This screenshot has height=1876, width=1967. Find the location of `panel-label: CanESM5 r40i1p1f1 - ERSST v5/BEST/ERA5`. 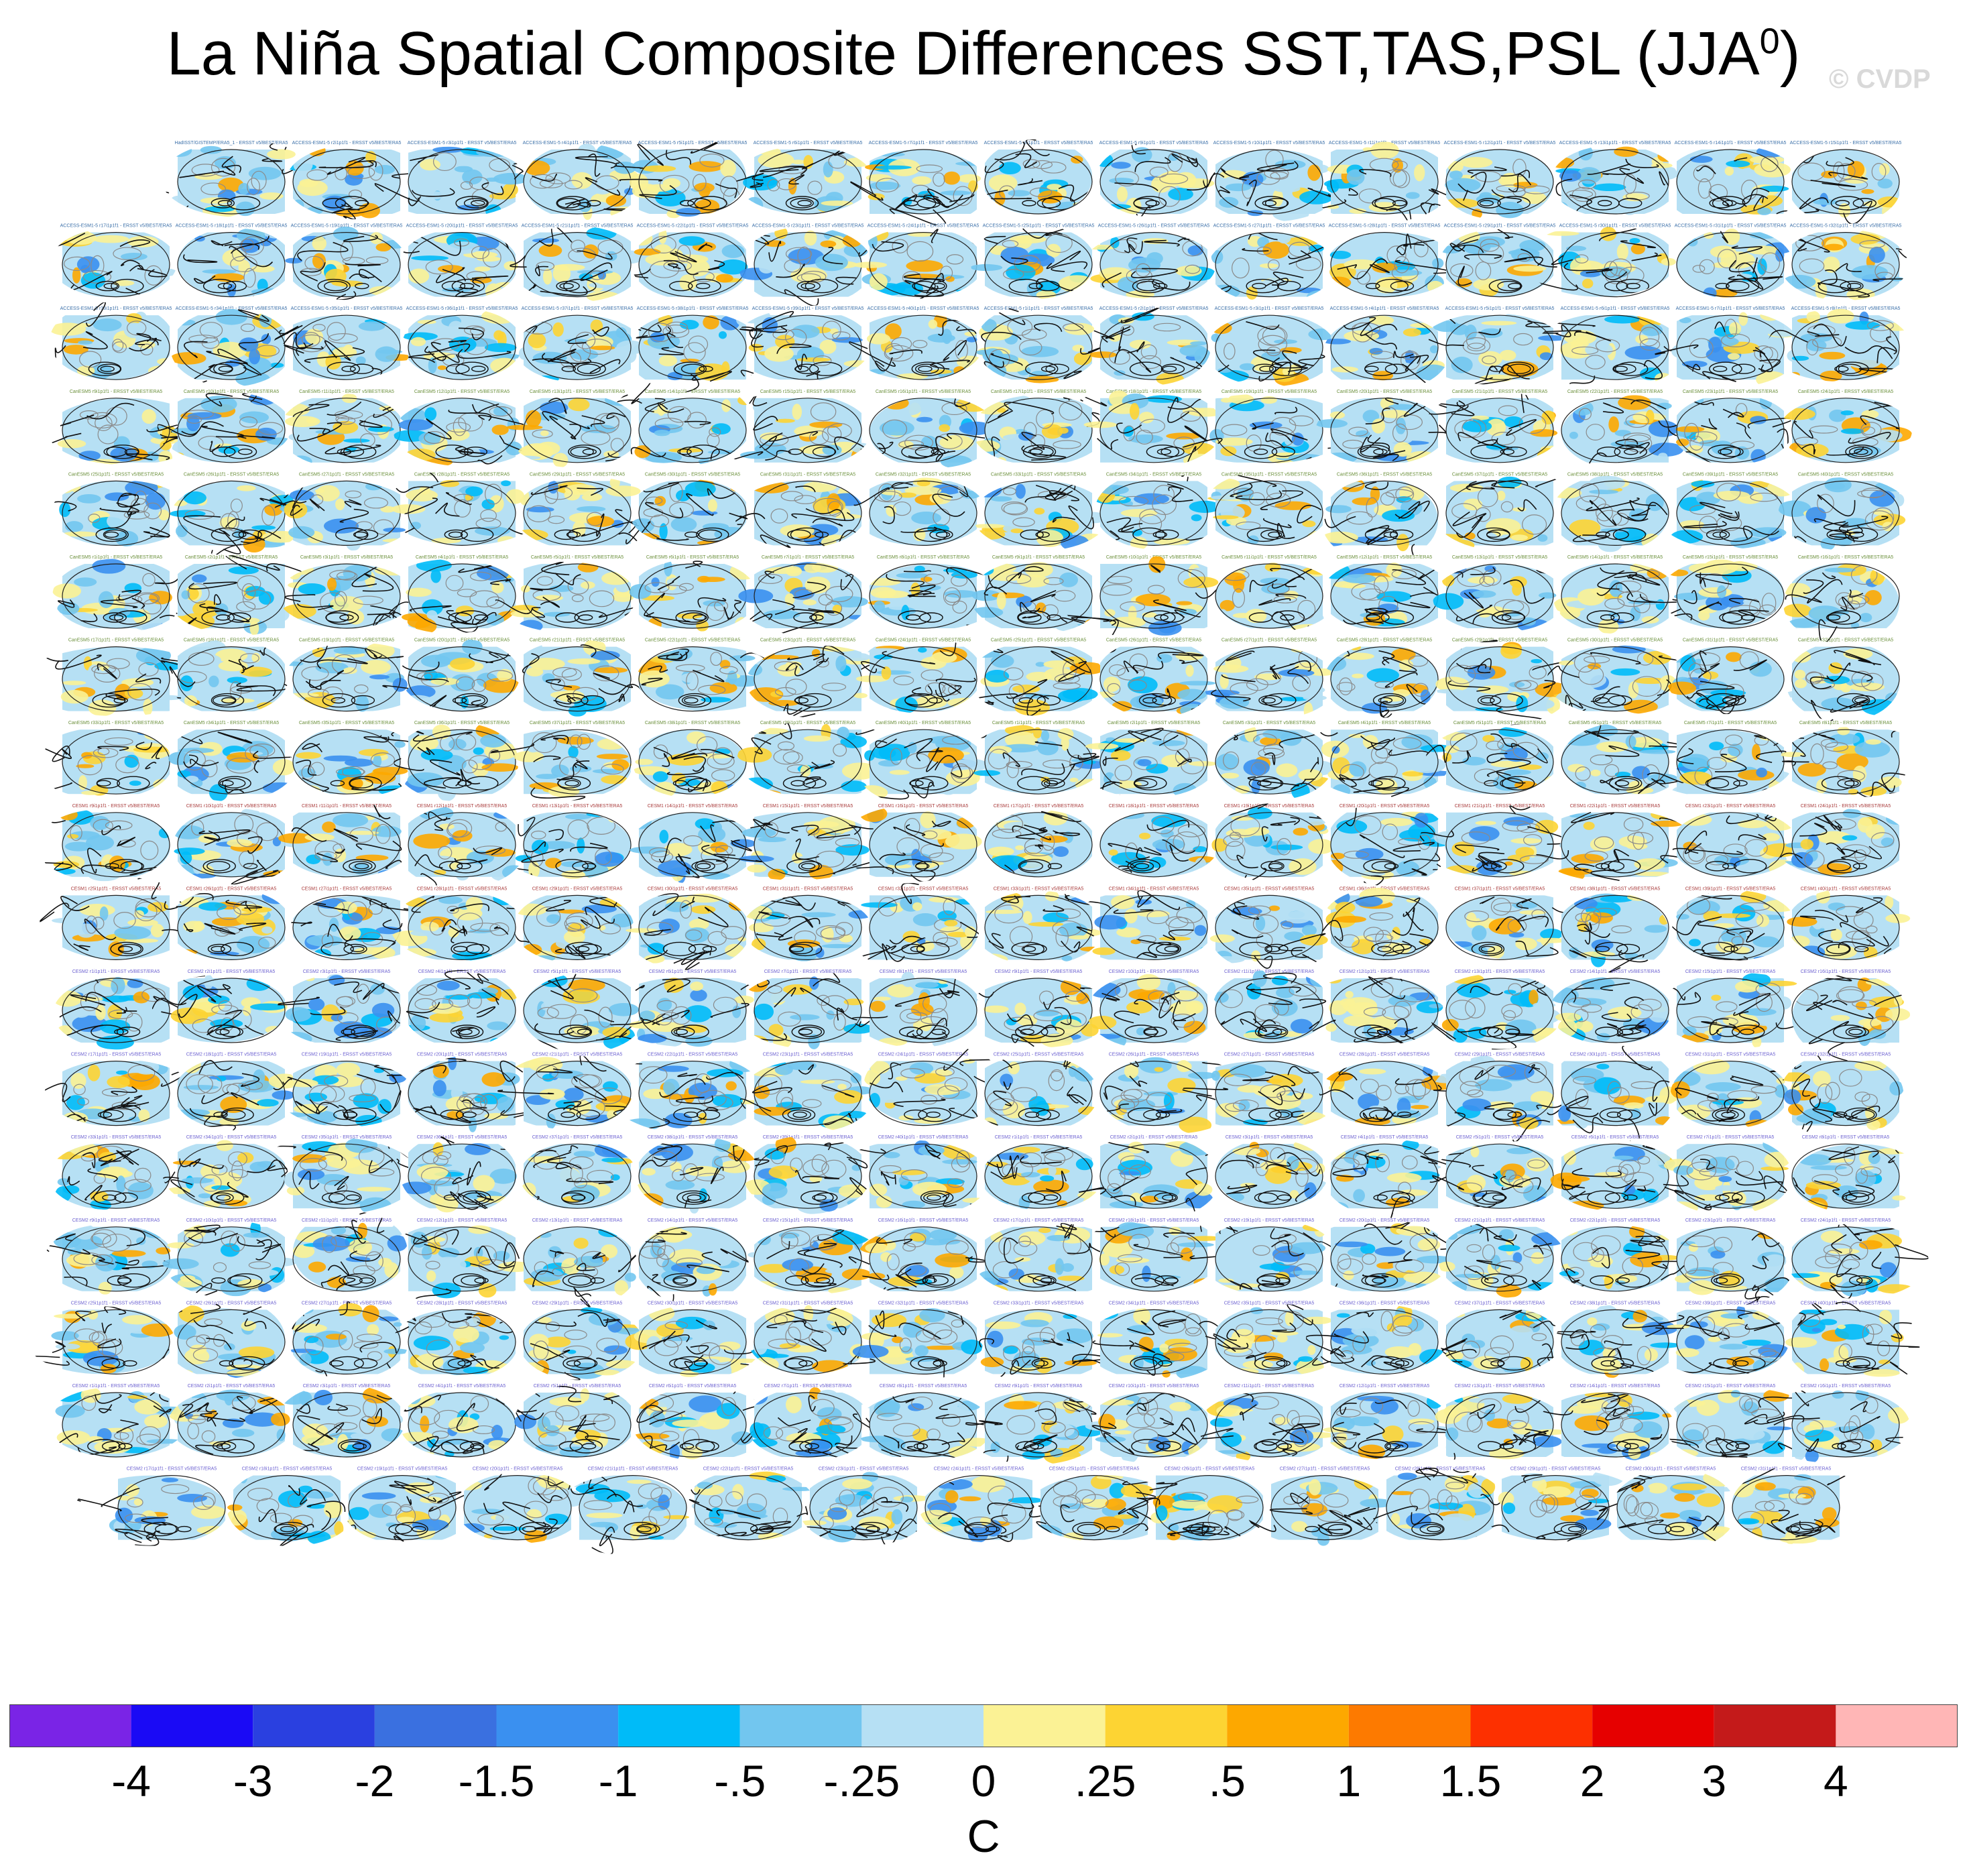

panel-label: CanESM5 r40i1p1f1 - ERSST v5/BEST/ERA5 is located at coordinates (1845, 474).